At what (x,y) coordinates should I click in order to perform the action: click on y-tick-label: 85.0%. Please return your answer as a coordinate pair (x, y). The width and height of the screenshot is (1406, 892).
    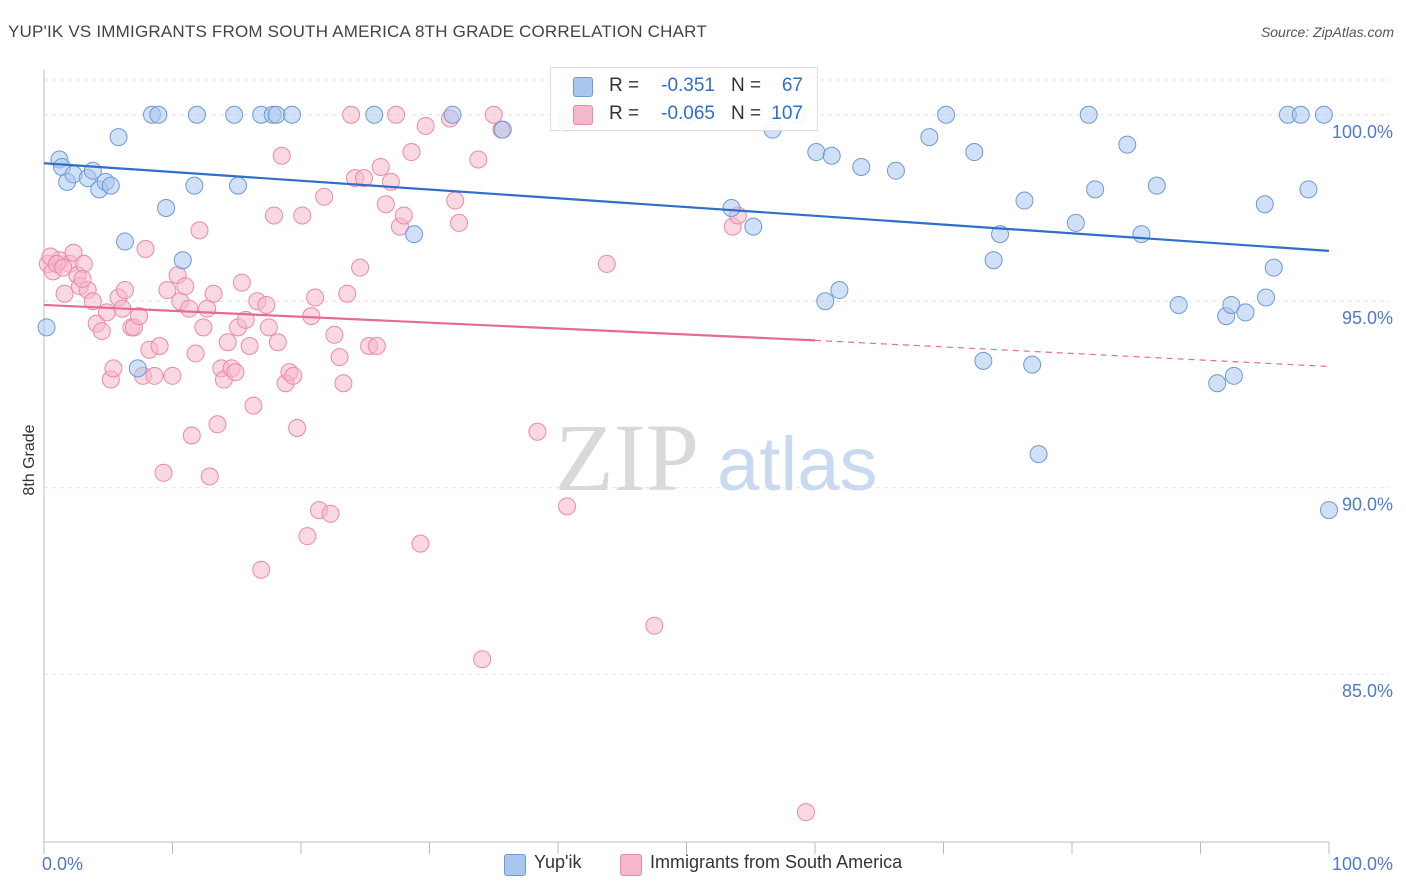
    Looking at the image, I should click on (1367, 691).